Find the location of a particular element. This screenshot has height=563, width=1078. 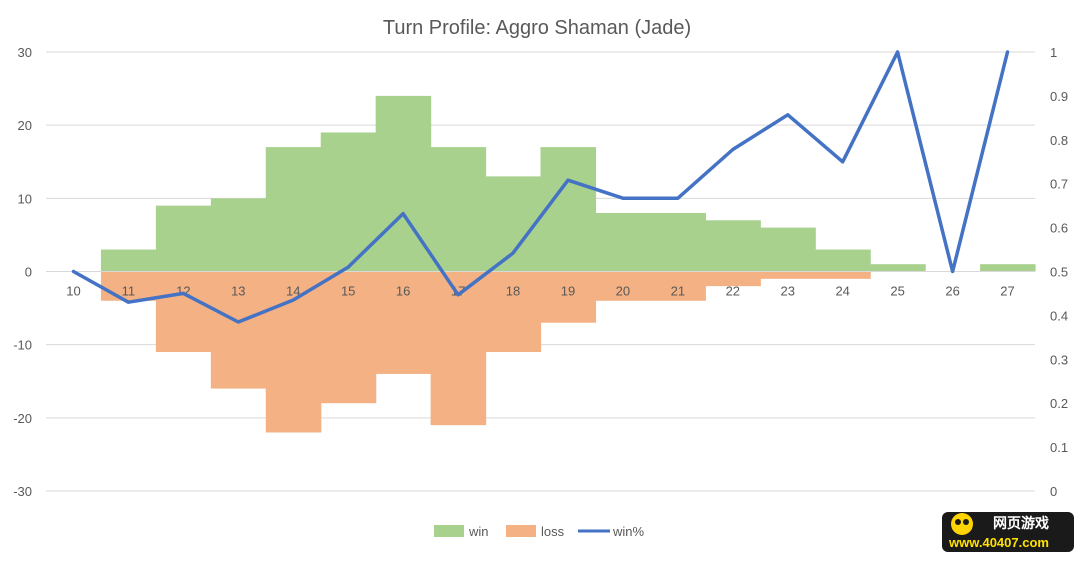

y-left-tick-label: -10 is located at coordinates (22, 345).